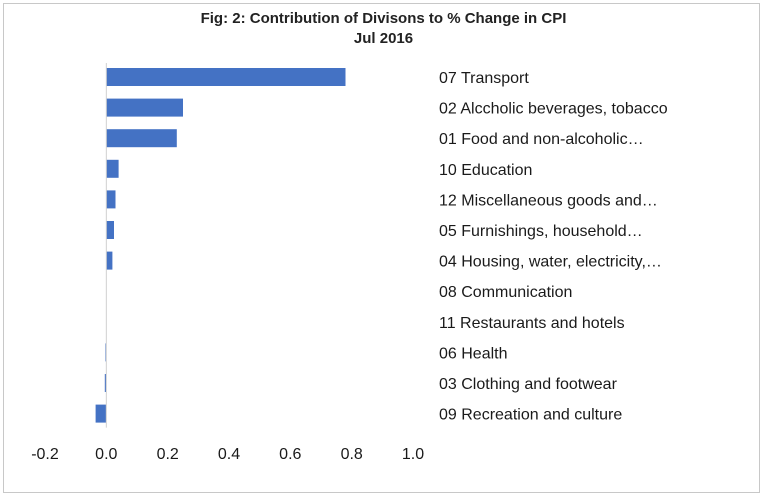 This screenshot has height=499, width=767. What do you see at coordinates (505, 292) in the screenshot?
I see `category-label-8: 08 Communication` at bounding box center [505, 292].